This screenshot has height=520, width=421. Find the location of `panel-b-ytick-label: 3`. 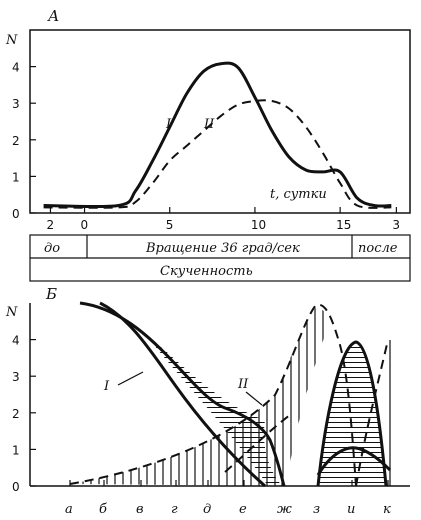

panel-b-ytick-label: 3 is located at coordinates (16, 377).